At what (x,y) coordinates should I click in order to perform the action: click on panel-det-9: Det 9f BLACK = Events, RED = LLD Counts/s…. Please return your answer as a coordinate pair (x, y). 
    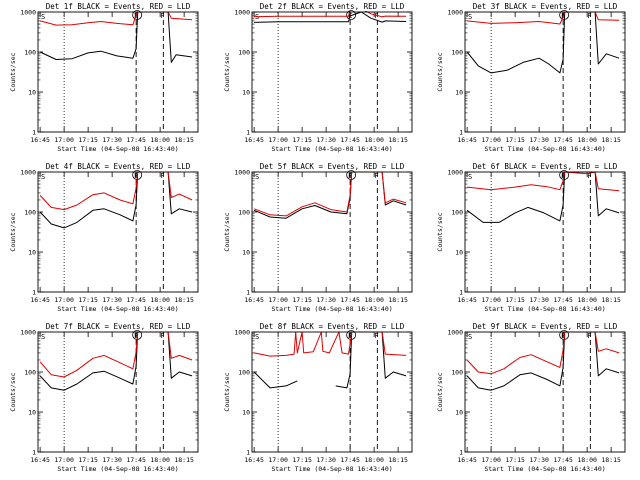
    Looking at the image, I should click on (531, 397).